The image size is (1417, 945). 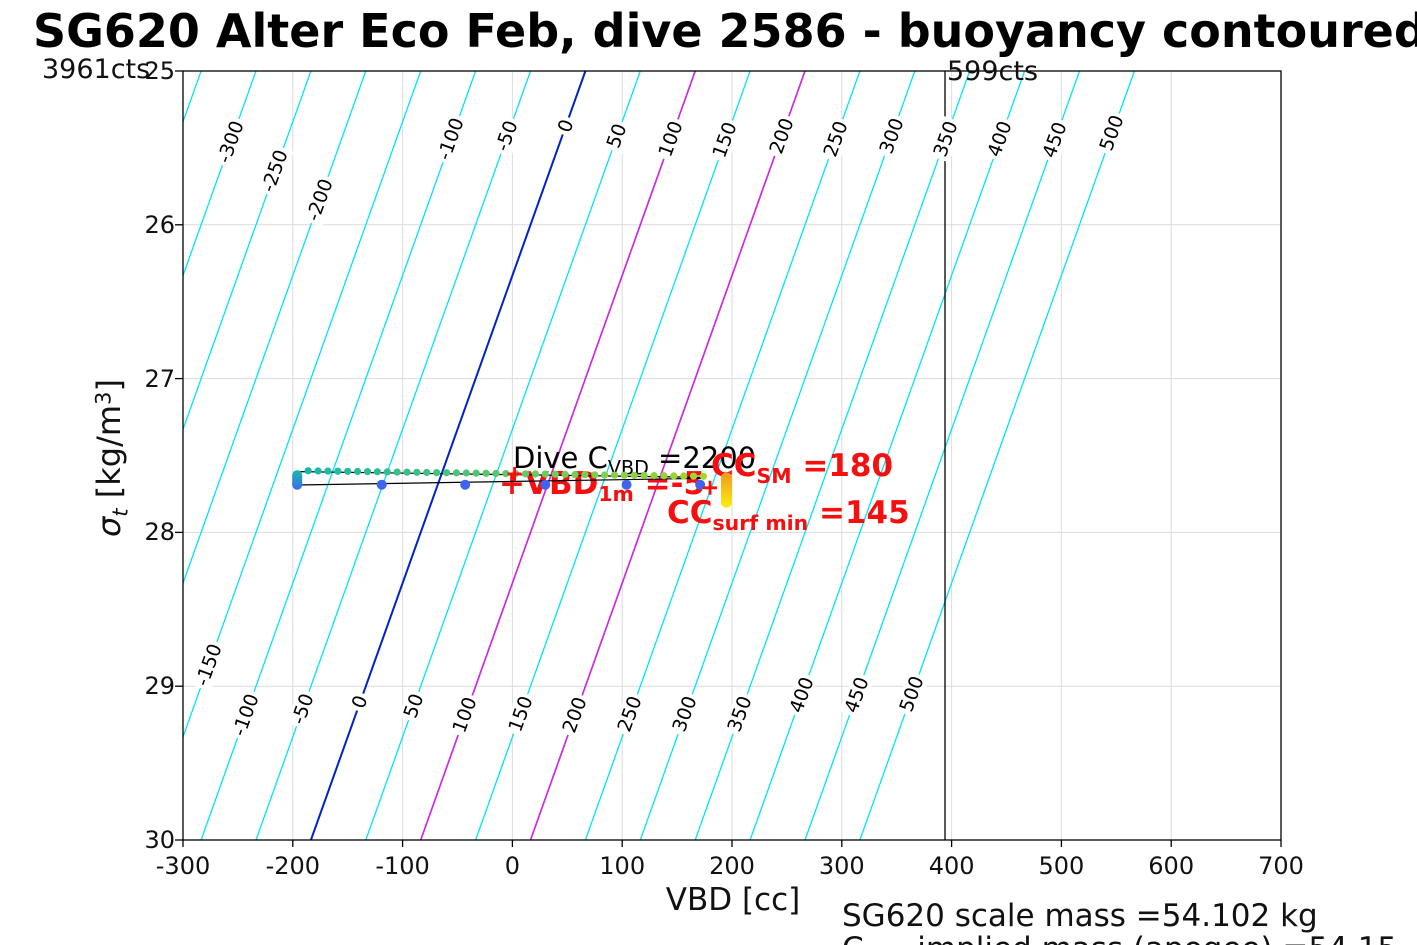 I want to click on y-axis-label: σt [kg/m3], so click(x=111, y=458).